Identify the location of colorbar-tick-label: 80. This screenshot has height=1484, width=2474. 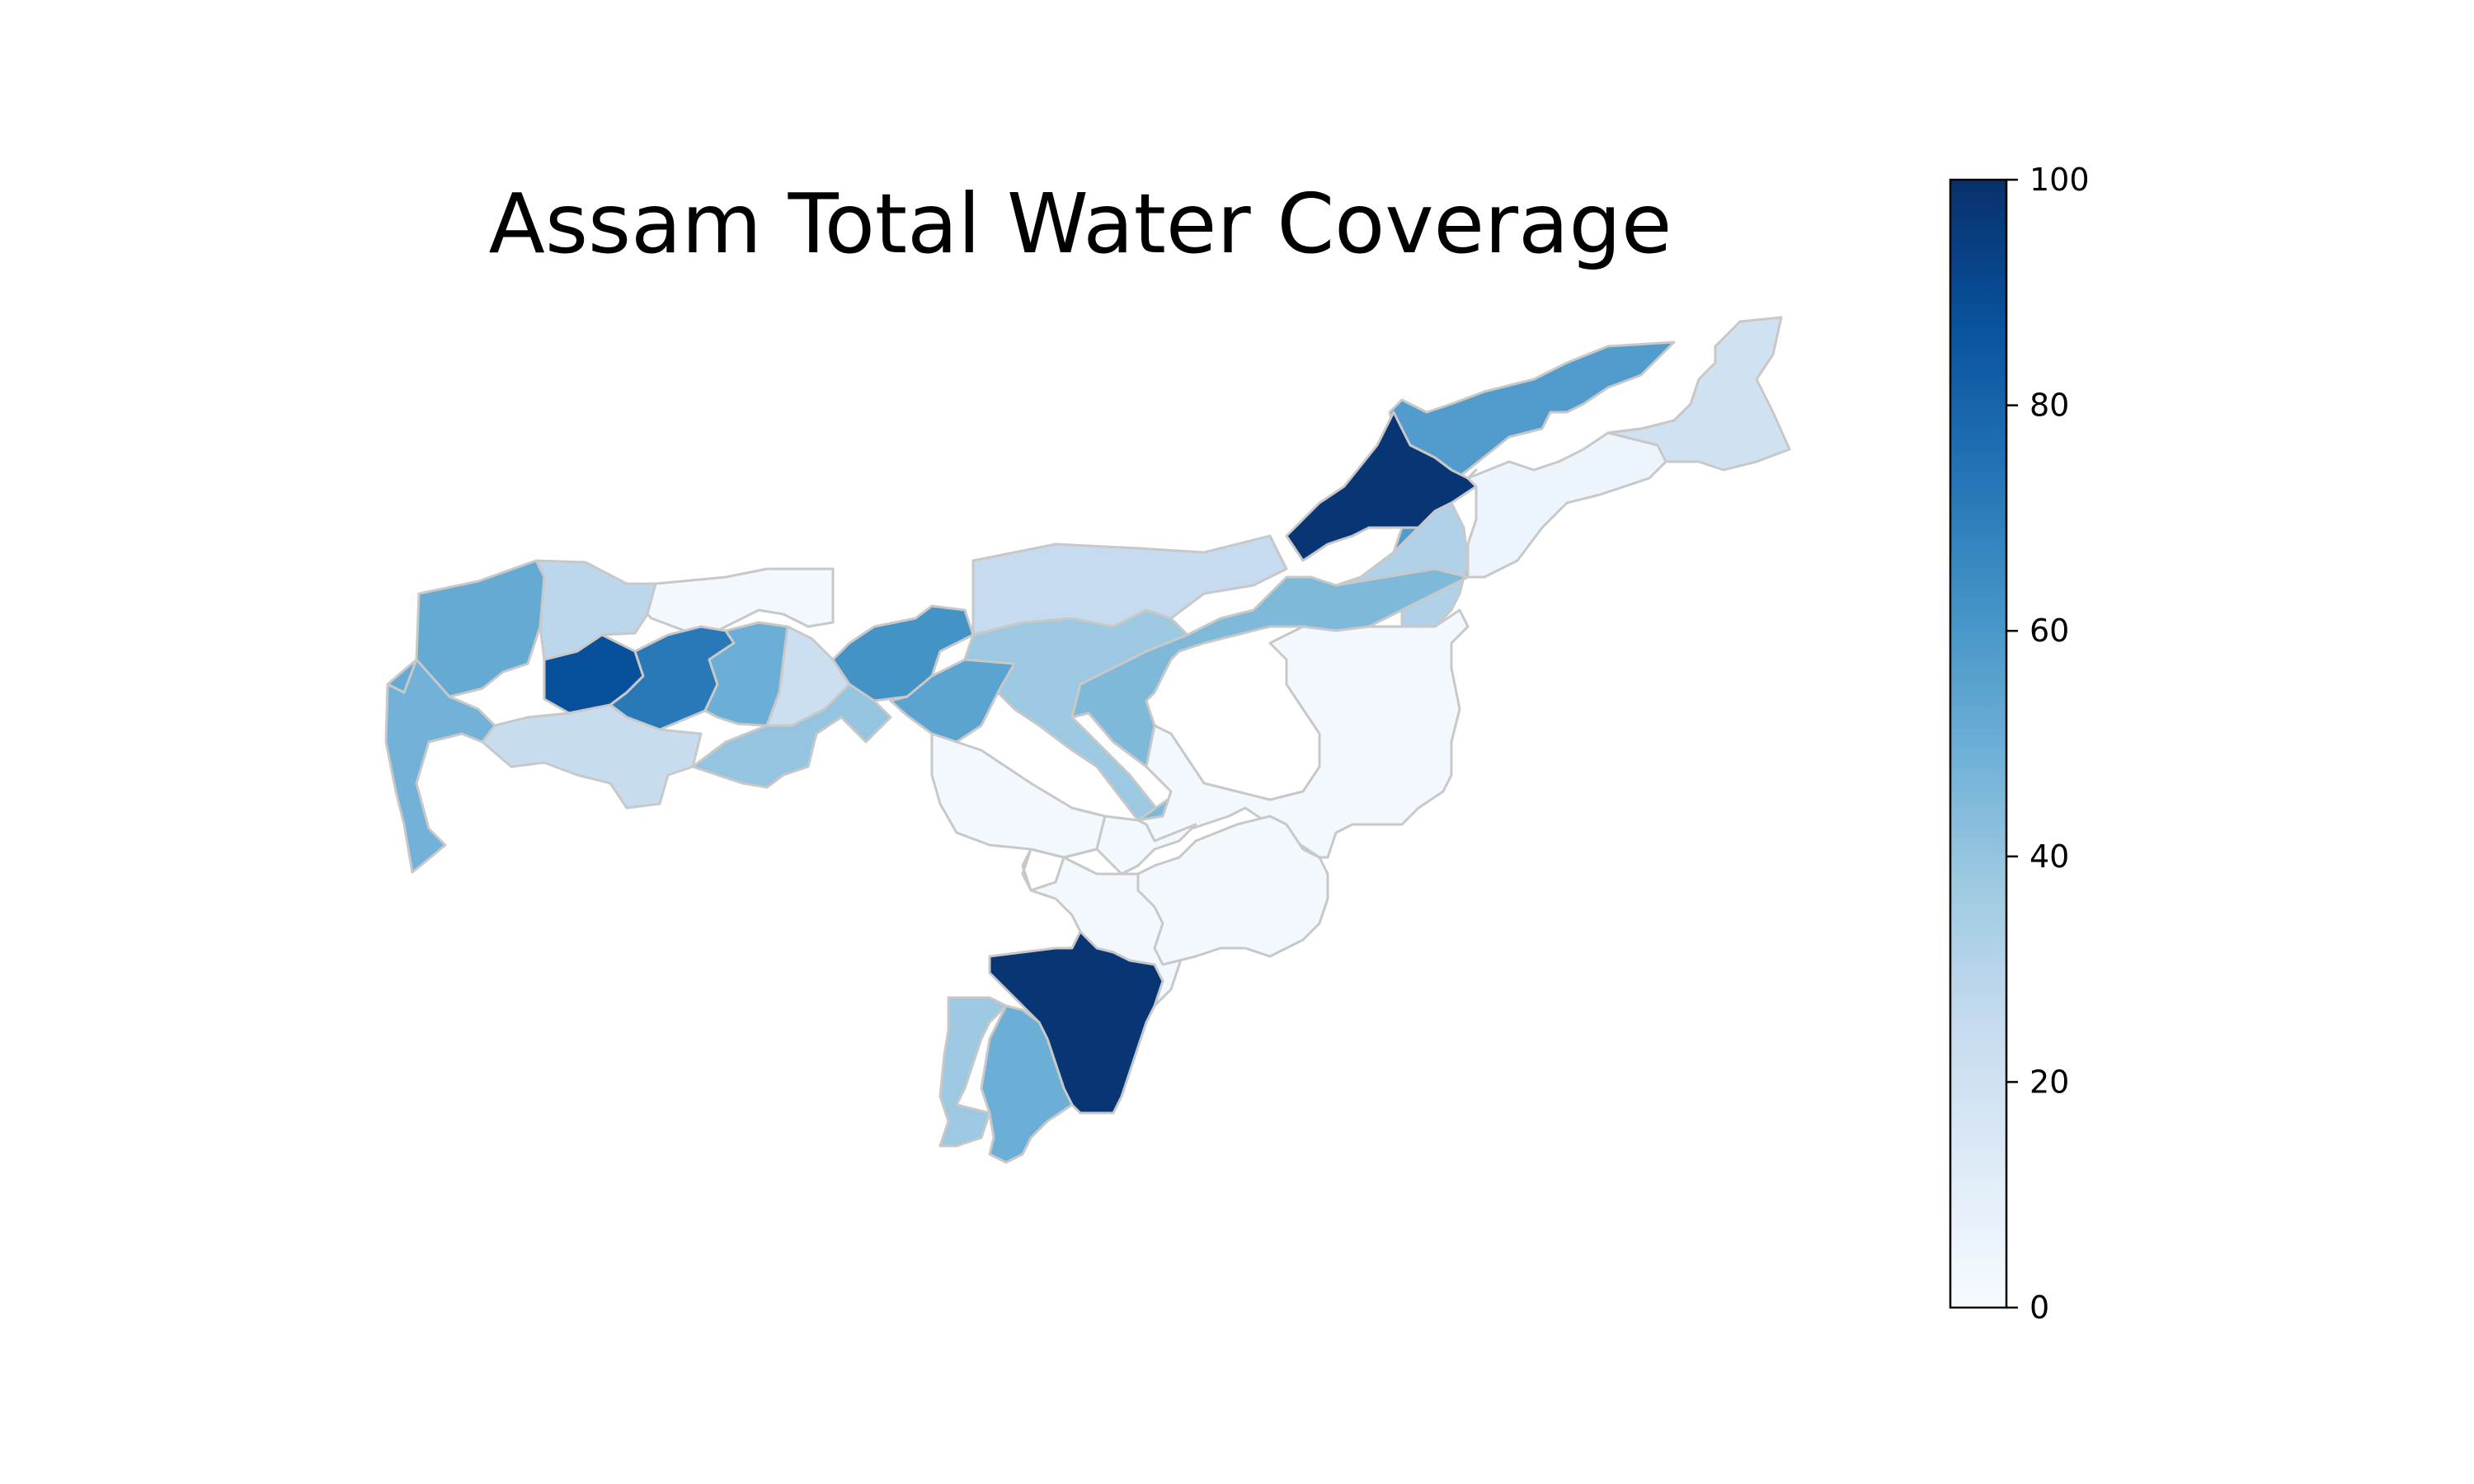
(2049, 405).